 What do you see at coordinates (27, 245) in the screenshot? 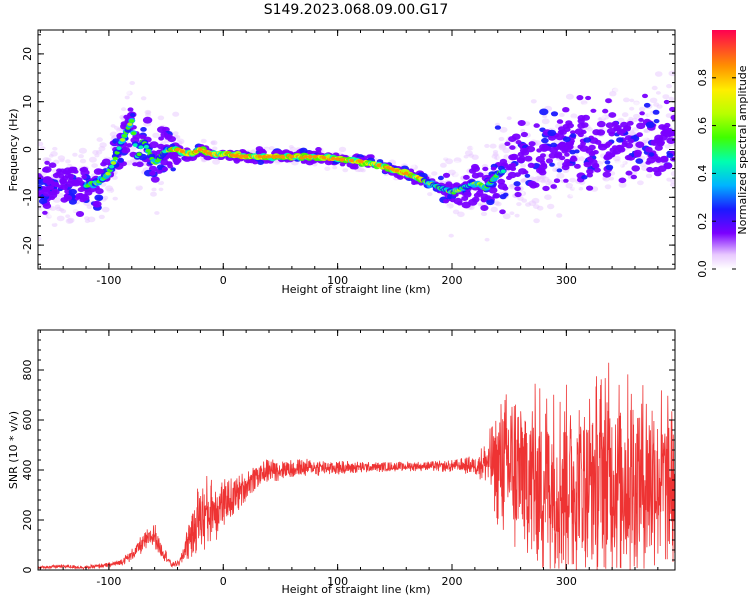
I see `spectrogram-y-tick-label: -20` at bounding box center [27, 245].